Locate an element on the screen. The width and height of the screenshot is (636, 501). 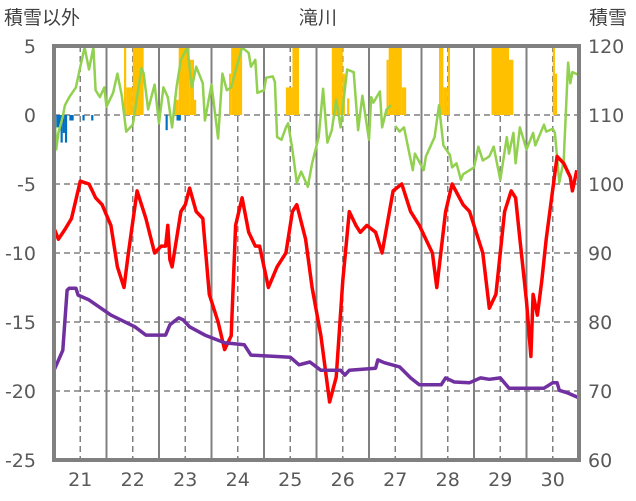
right-axis-title: 積雪 is located at coordinates (608, 18).